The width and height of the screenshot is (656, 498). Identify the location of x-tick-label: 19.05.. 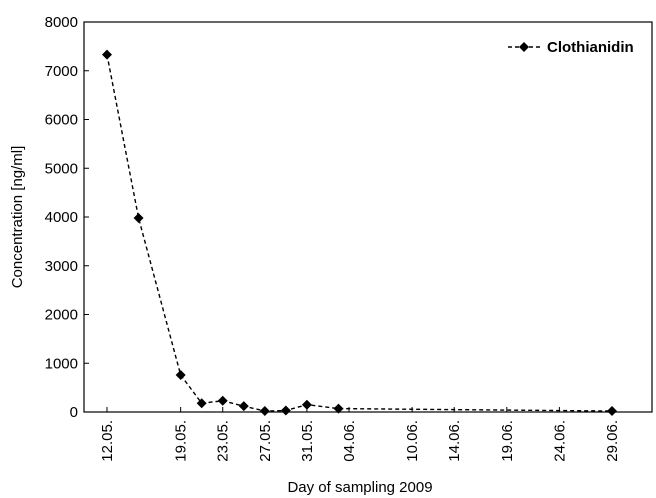
(181, 441).